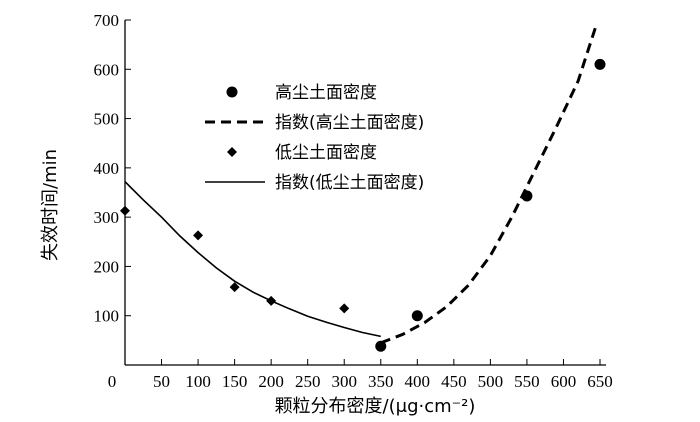 This screenshot has width=700, height=422. I want to click on y-tick-label: 200, so click(107, 266).